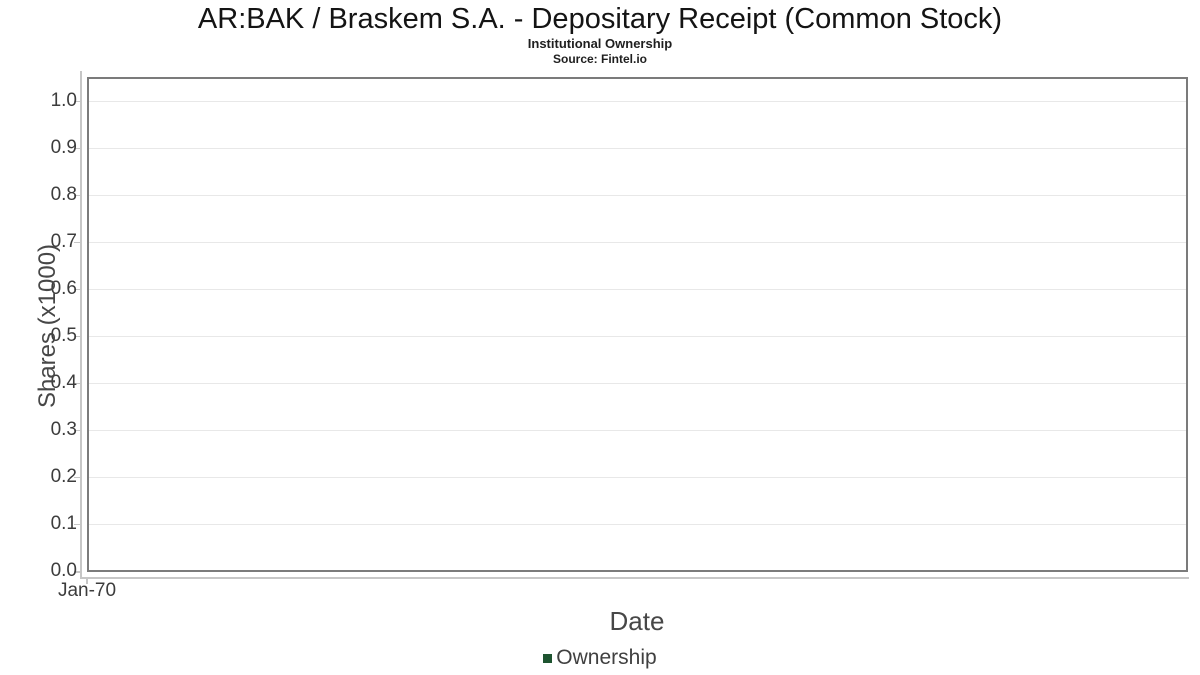  I want to click on y-tick-label: 0.1, so click(63, 523).